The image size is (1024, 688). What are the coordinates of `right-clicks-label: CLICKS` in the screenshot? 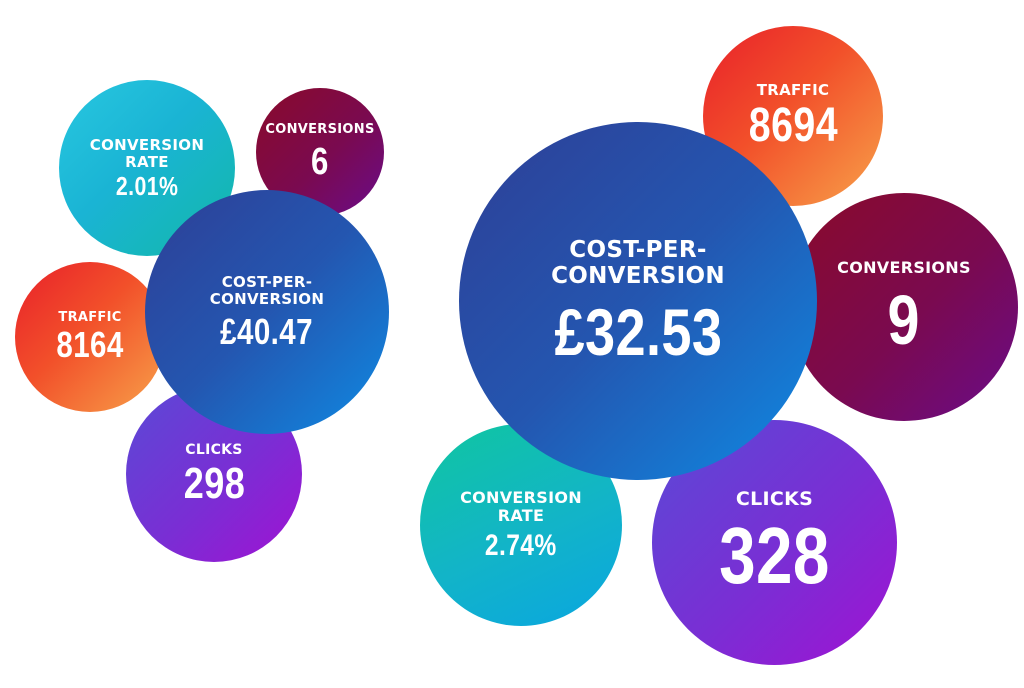 It's located at (774, 498).